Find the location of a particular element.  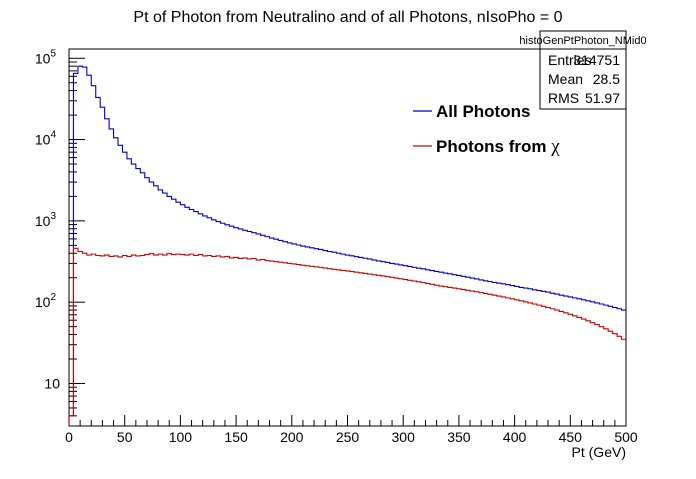

x-tick-label: 0 is located at coordinates (69, 437).